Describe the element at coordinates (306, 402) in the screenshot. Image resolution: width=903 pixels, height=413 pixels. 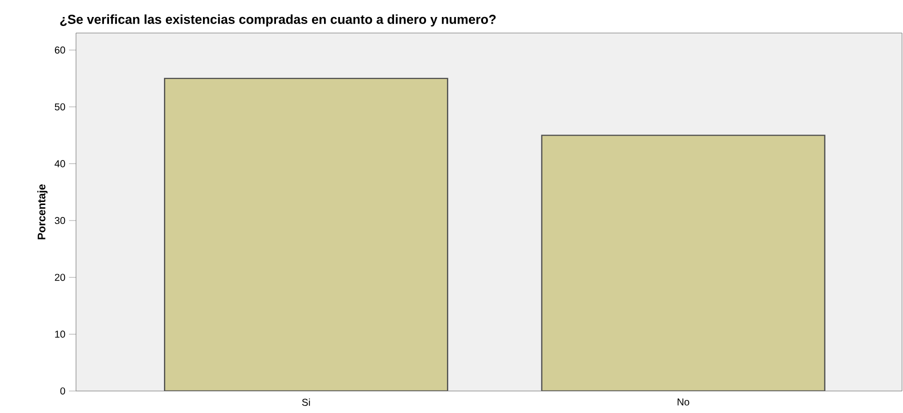
I see `x-tick-label: Si` at that location.